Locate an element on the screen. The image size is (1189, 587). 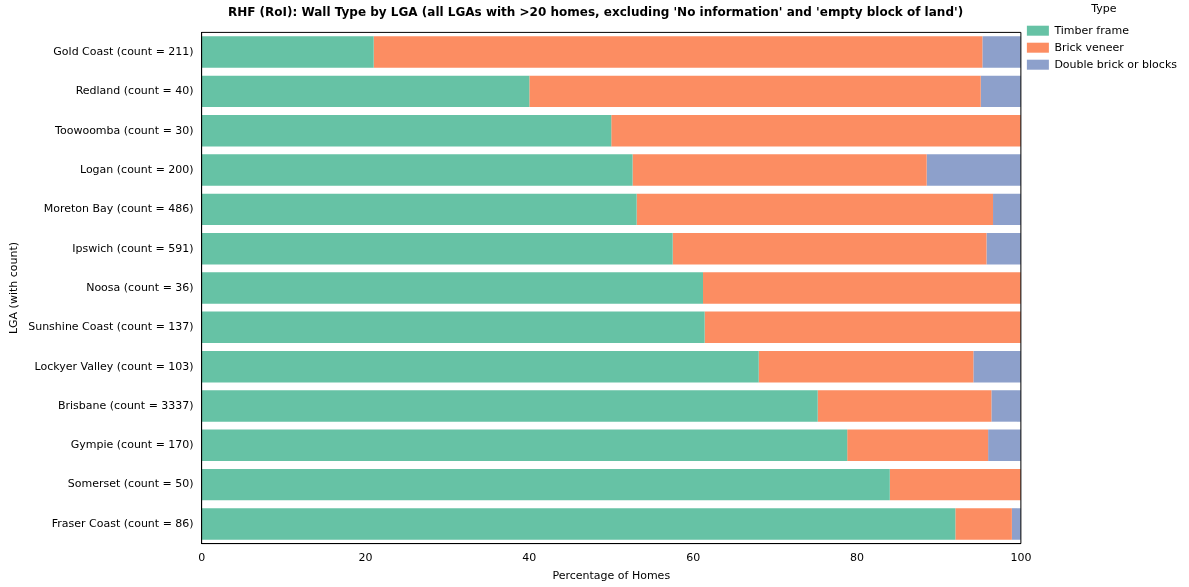
y-tick-label: Ipswich (count = 591) is located at coordinates (133, 248).